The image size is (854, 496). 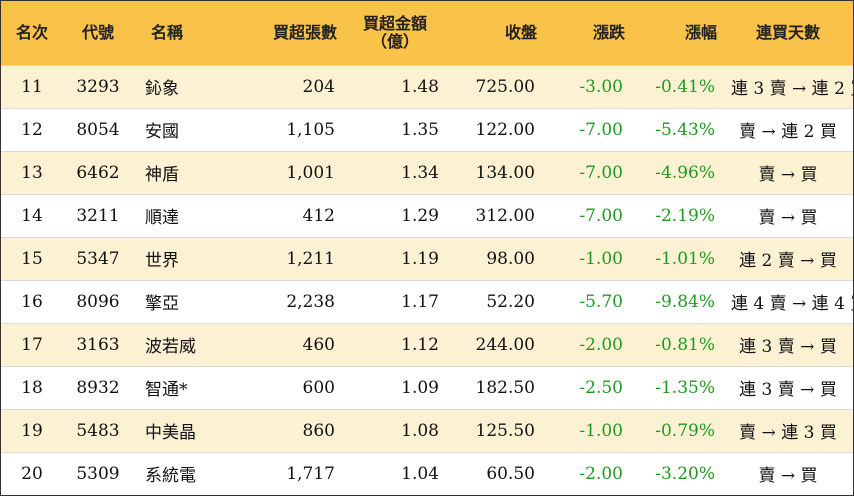 I want to click on cell-net-buy-lots: 460, so click(x=318, y=344).